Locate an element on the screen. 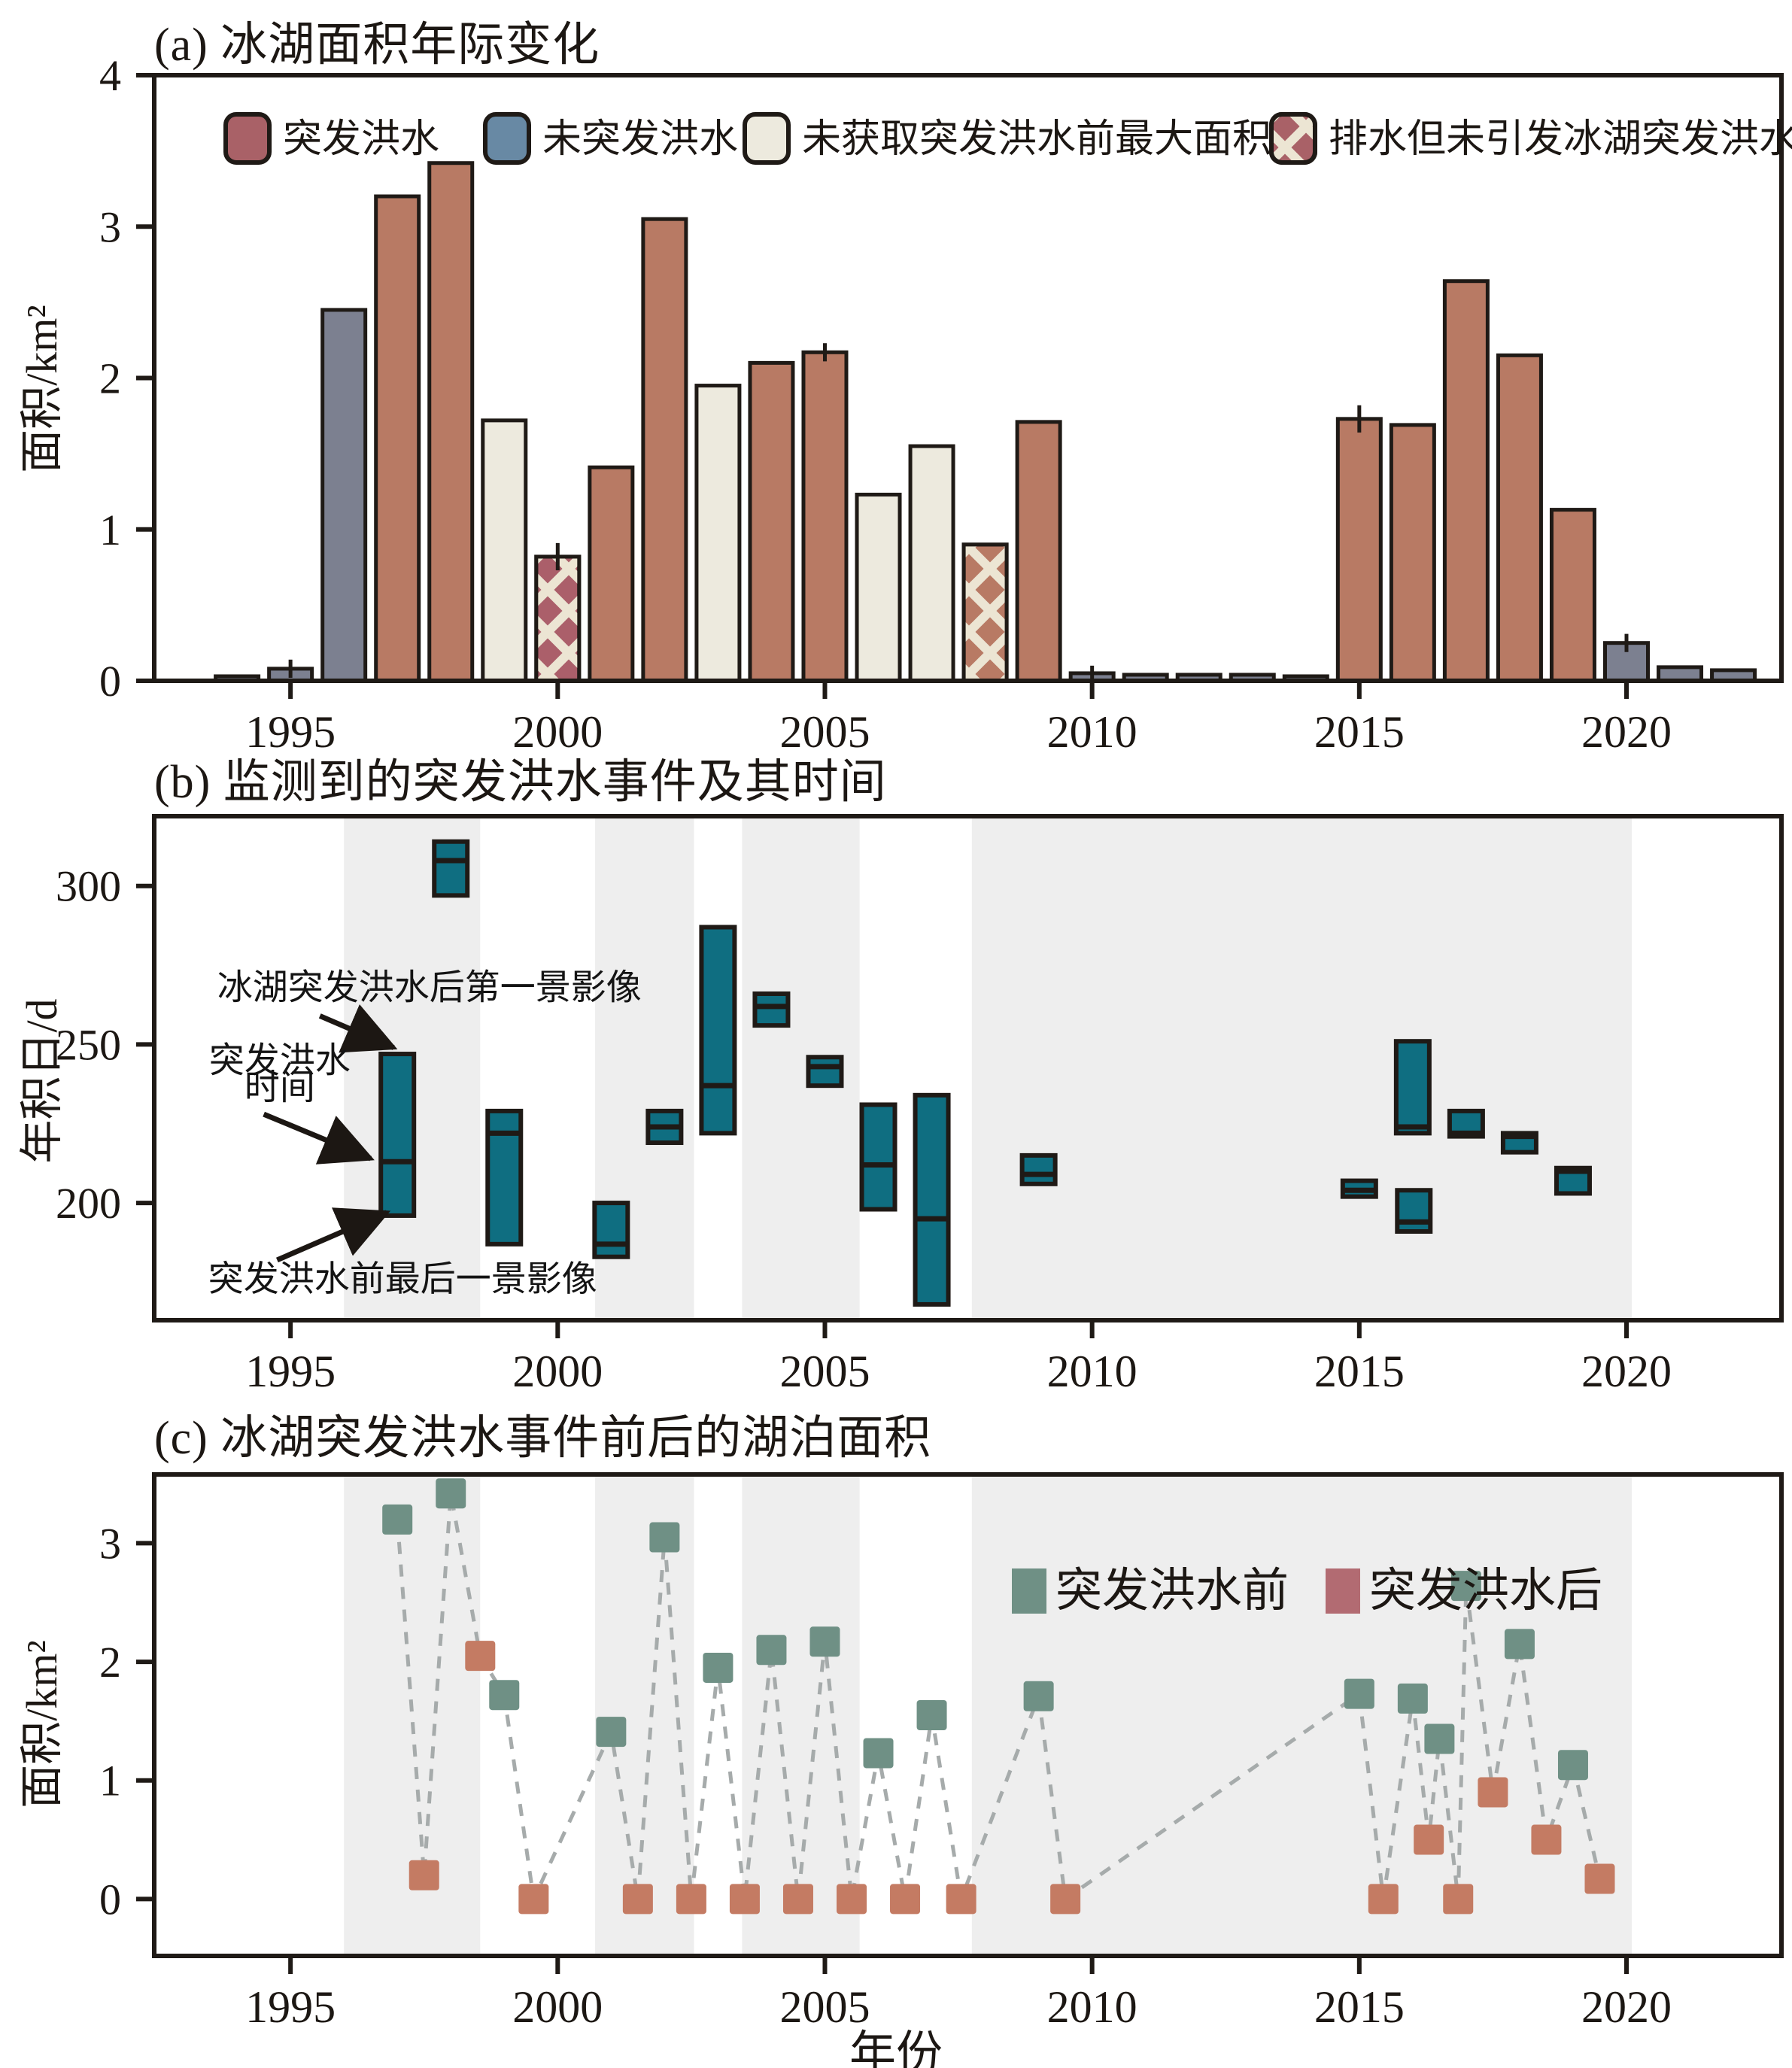 This screenshot has width=1792, height=2068. pre-flood-point-2018 is located at coordinates (1519, 1644).